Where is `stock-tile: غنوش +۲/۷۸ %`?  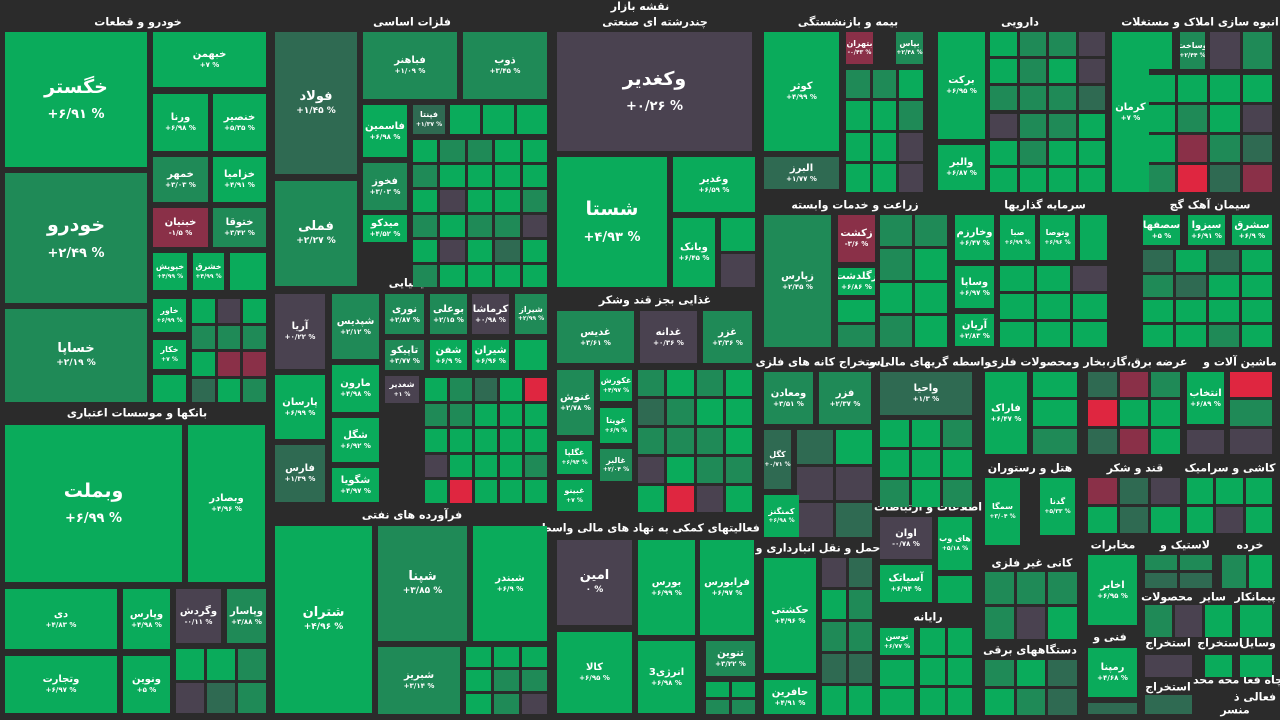 stock-tile: غنوش +۲/۷۸ % is located at coordinates (575, 402).